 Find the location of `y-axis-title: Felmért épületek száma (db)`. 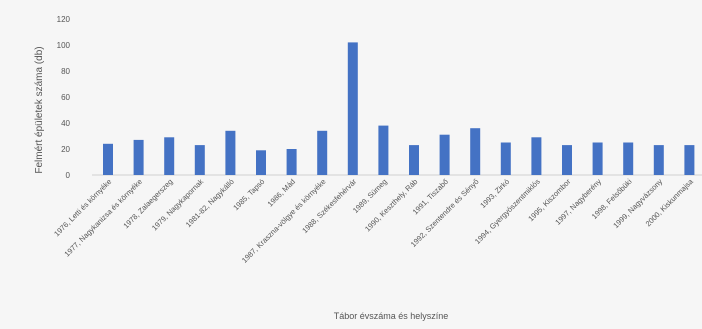

y-axis-title: Felmért épületek száma (db) is located at coordinates (39, 109).